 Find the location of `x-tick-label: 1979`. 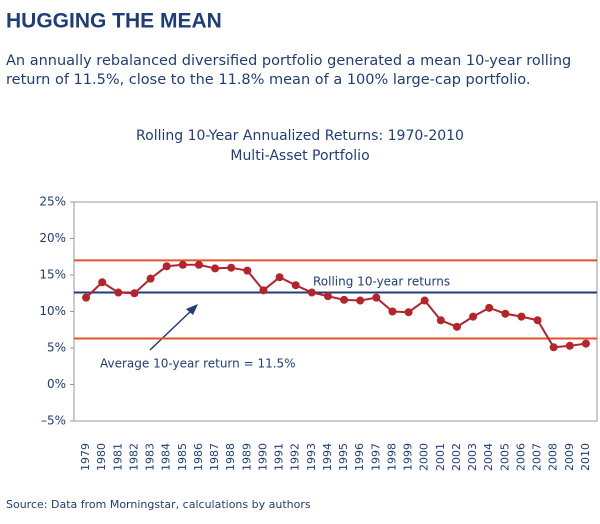

x-tick-label: 1979 is located at coordinates (85, 457).